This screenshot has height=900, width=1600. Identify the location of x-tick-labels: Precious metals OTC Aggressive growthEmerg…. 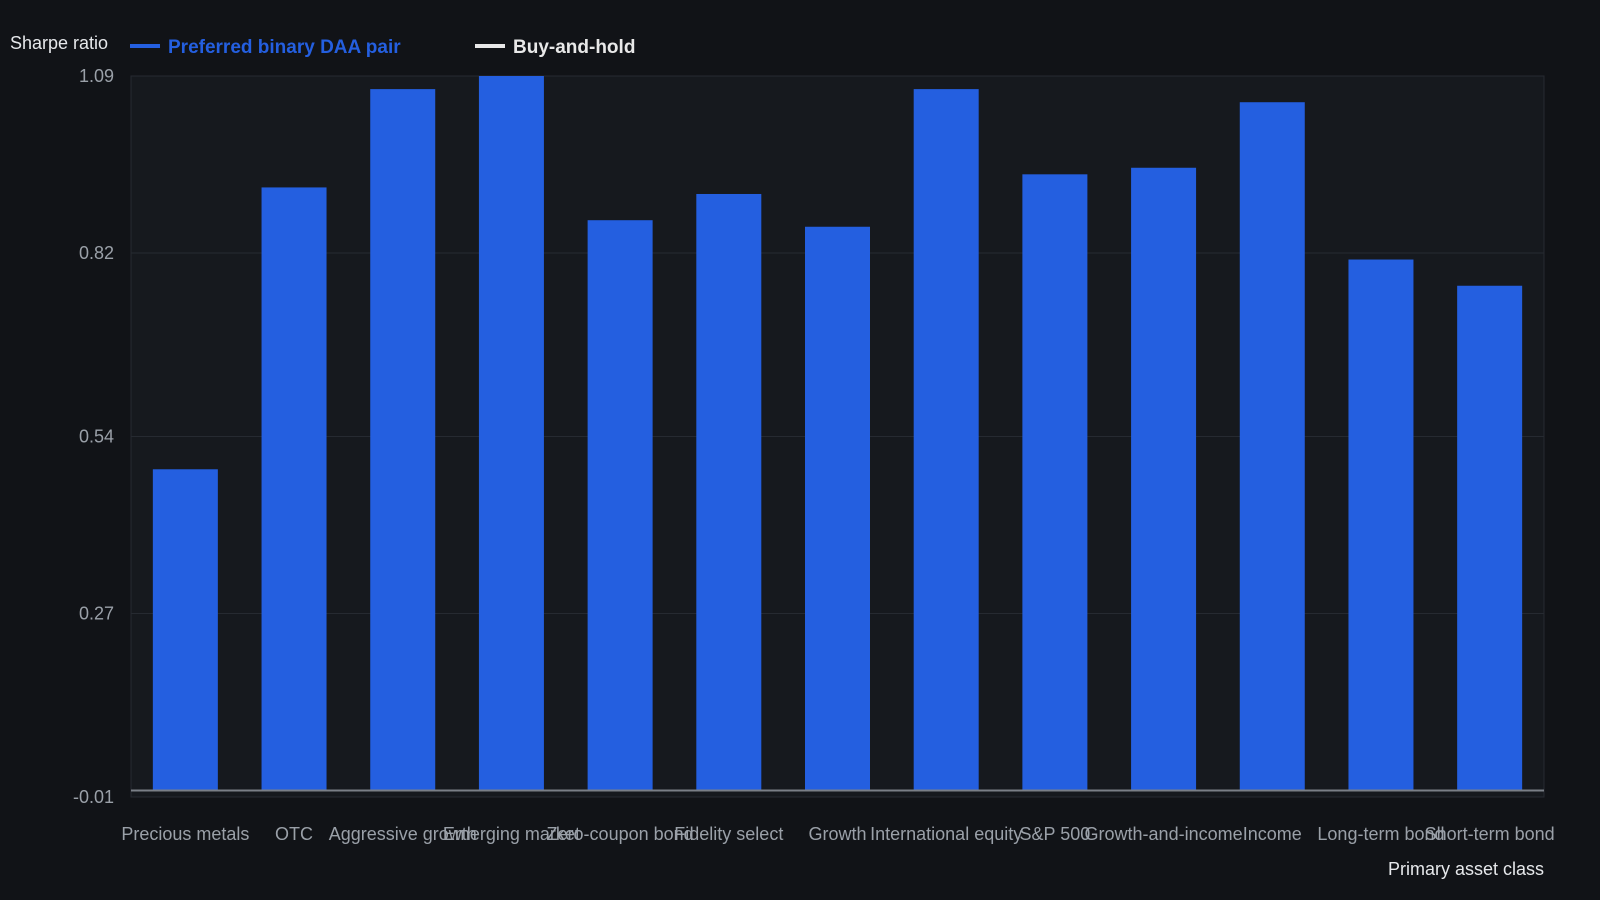
(837, 834).